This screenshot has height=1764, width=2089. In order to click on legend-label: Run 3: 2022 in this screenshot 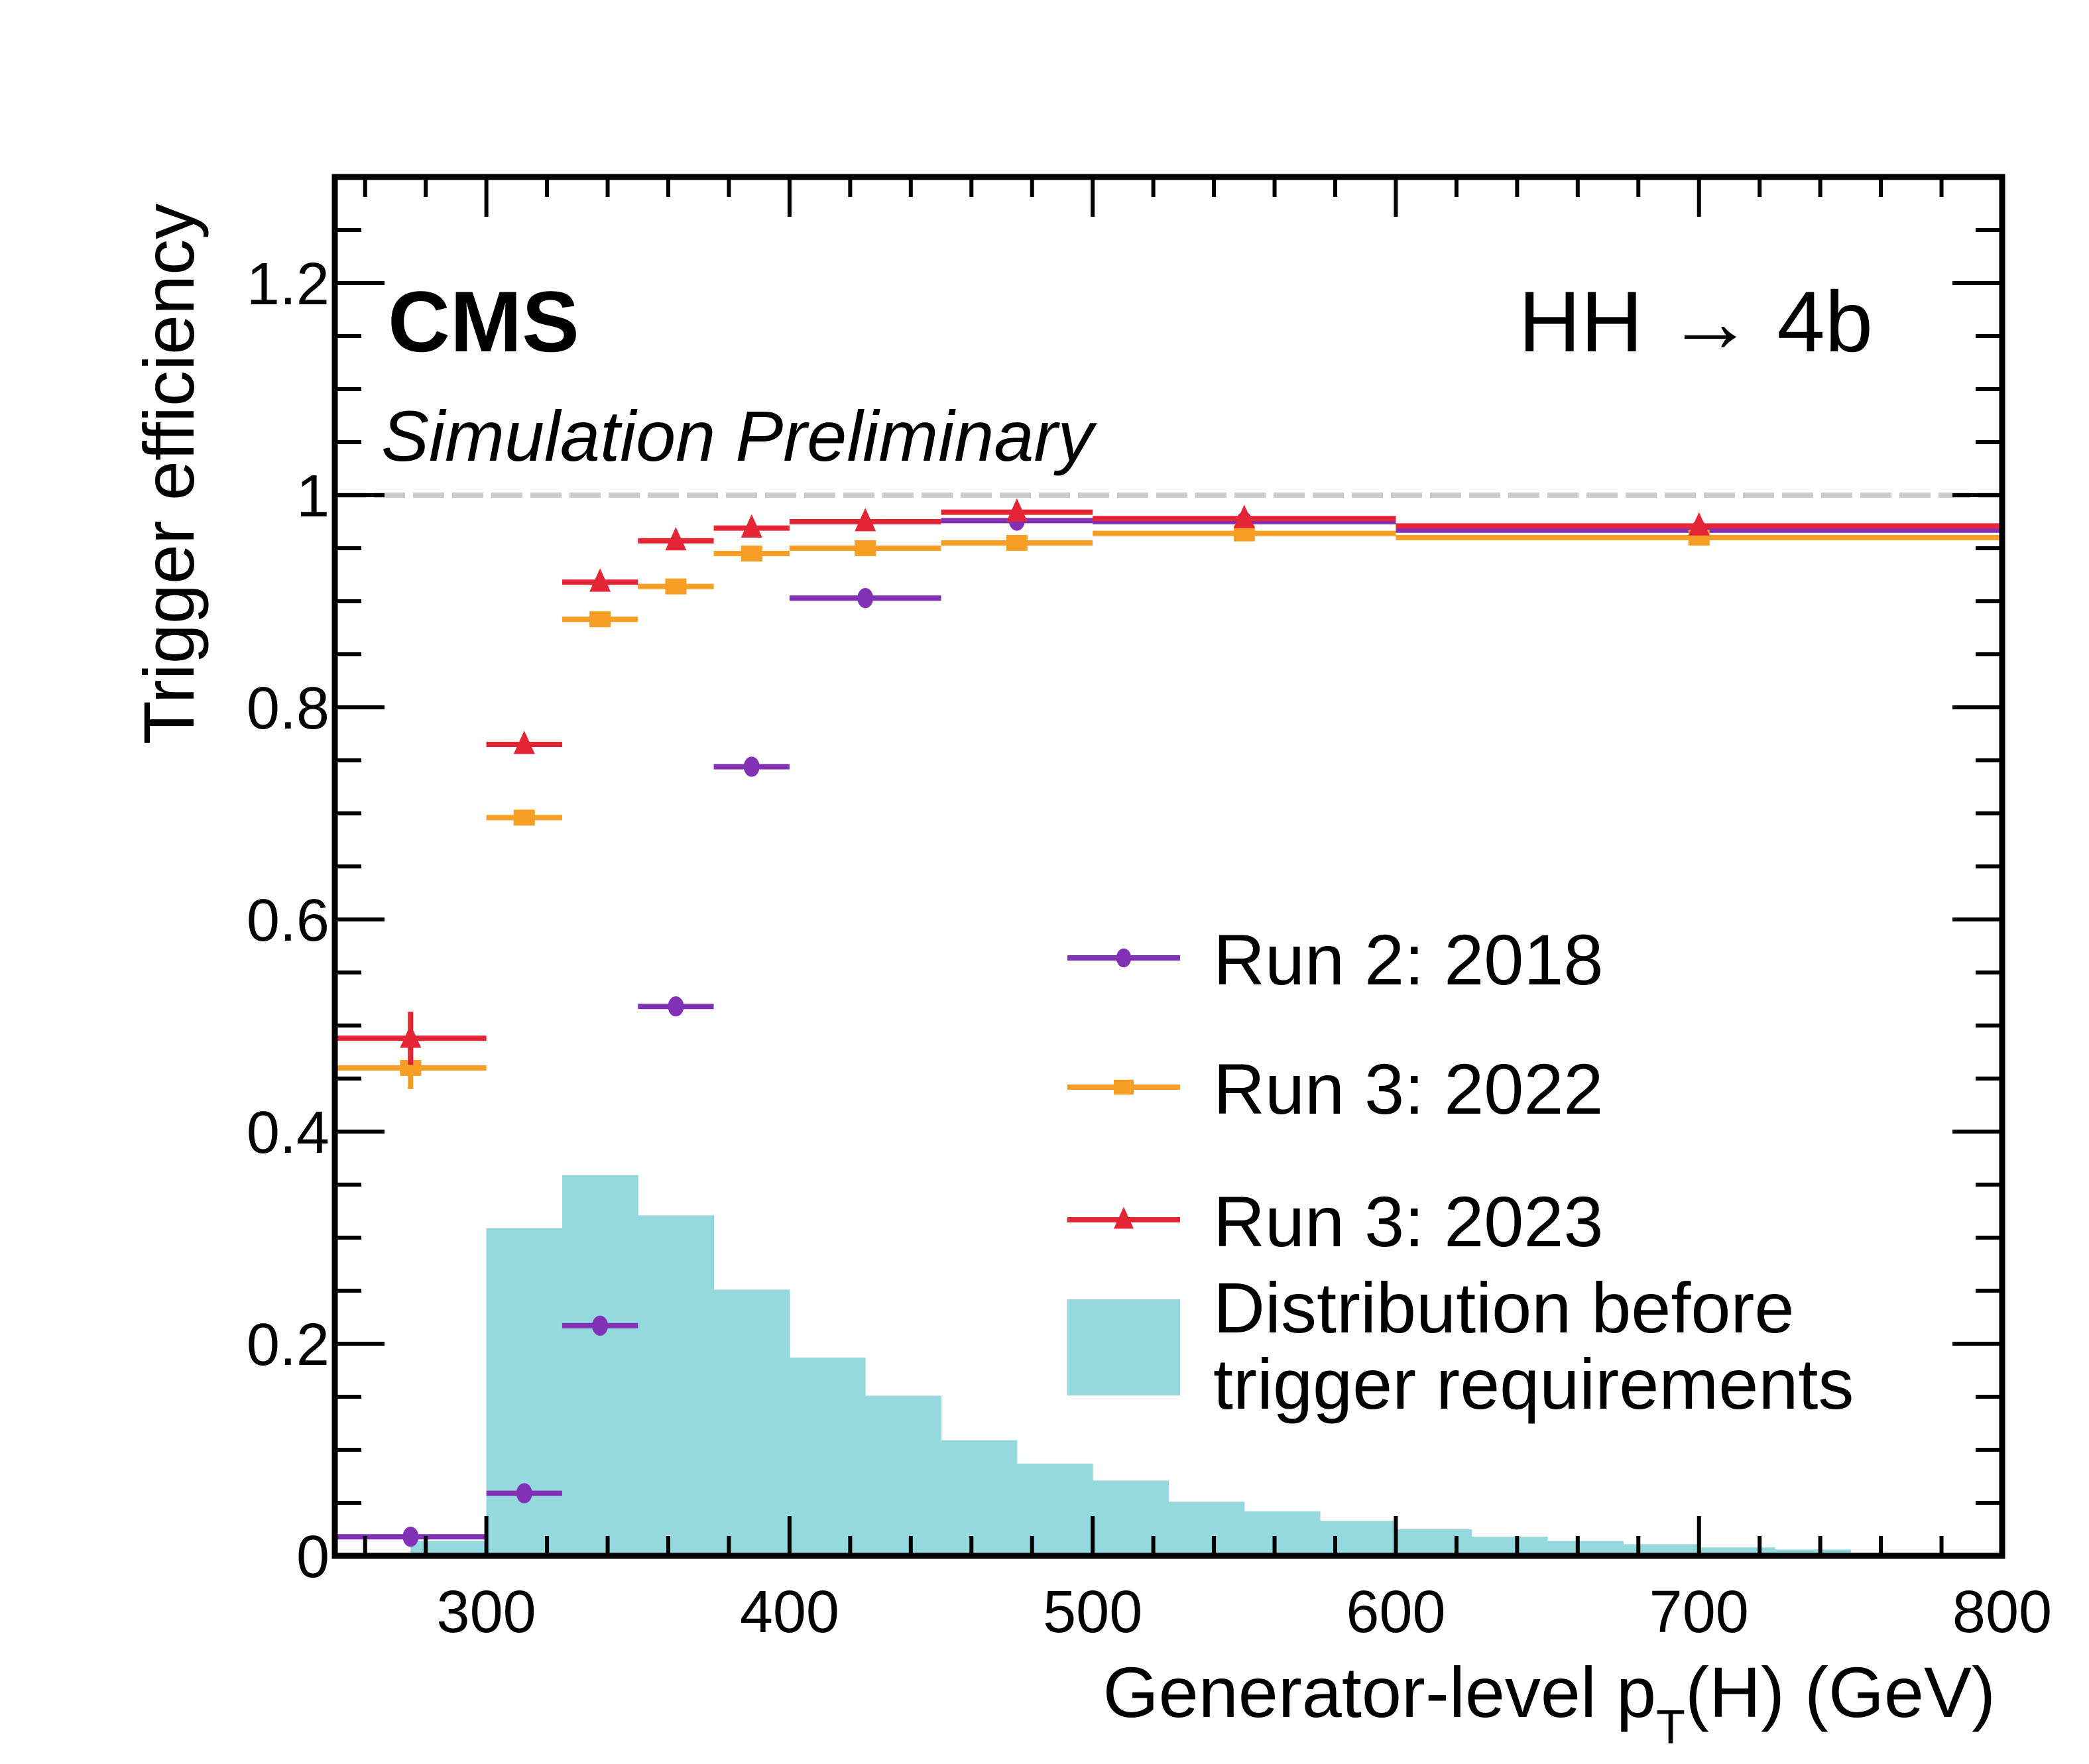, I will do `click(1408, 1089)`.